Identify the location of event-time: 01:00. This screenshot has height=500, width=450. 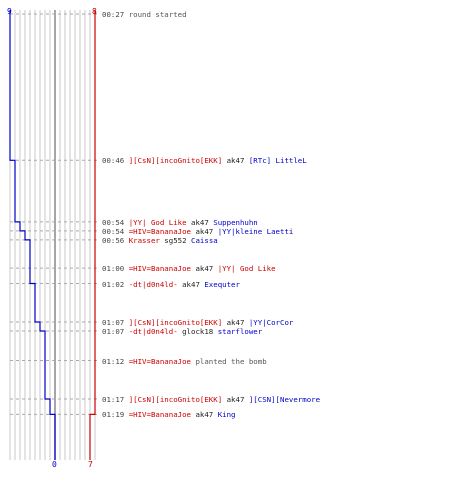
(115, 269).